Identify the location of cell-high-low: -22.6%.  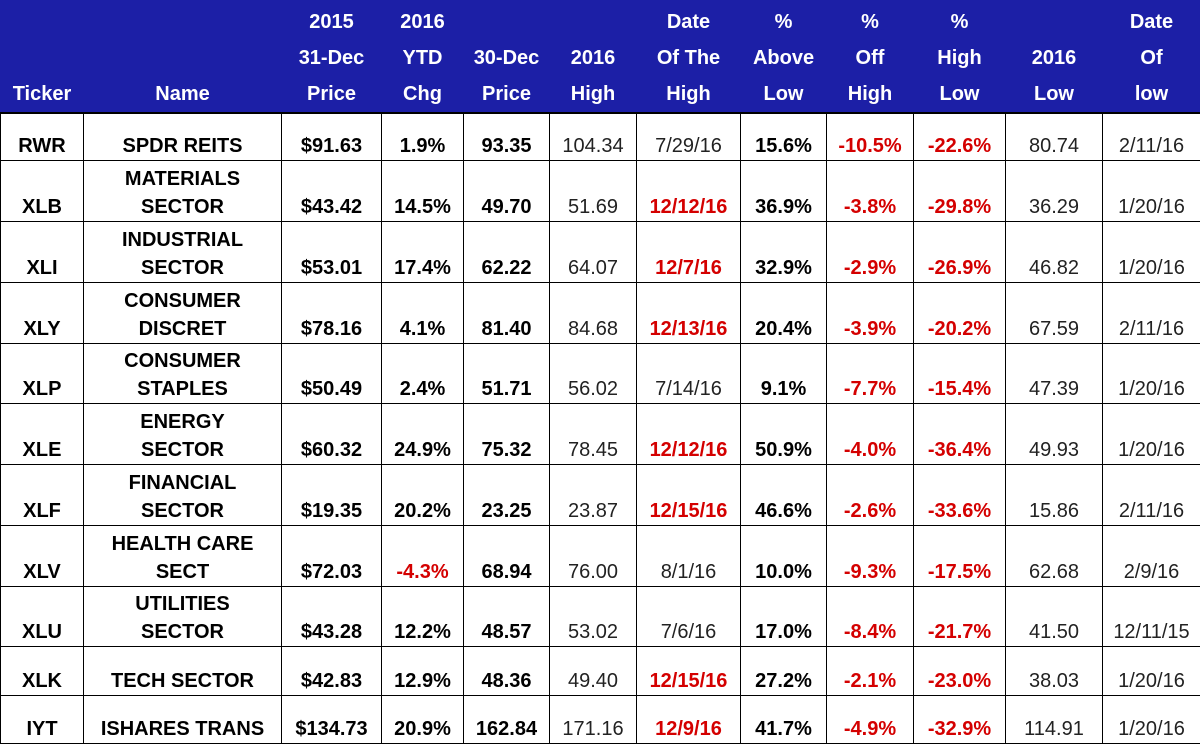
(959, 136).